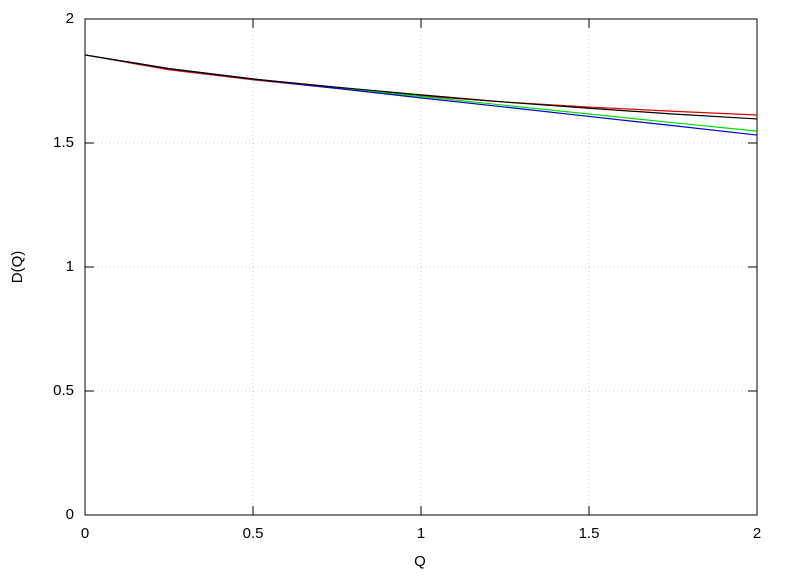 This screenshot has width=788, height=576. Describe the element at coordinates (63, 142) in the screenshot. I see `y-tick-label: 1.5` at that location.